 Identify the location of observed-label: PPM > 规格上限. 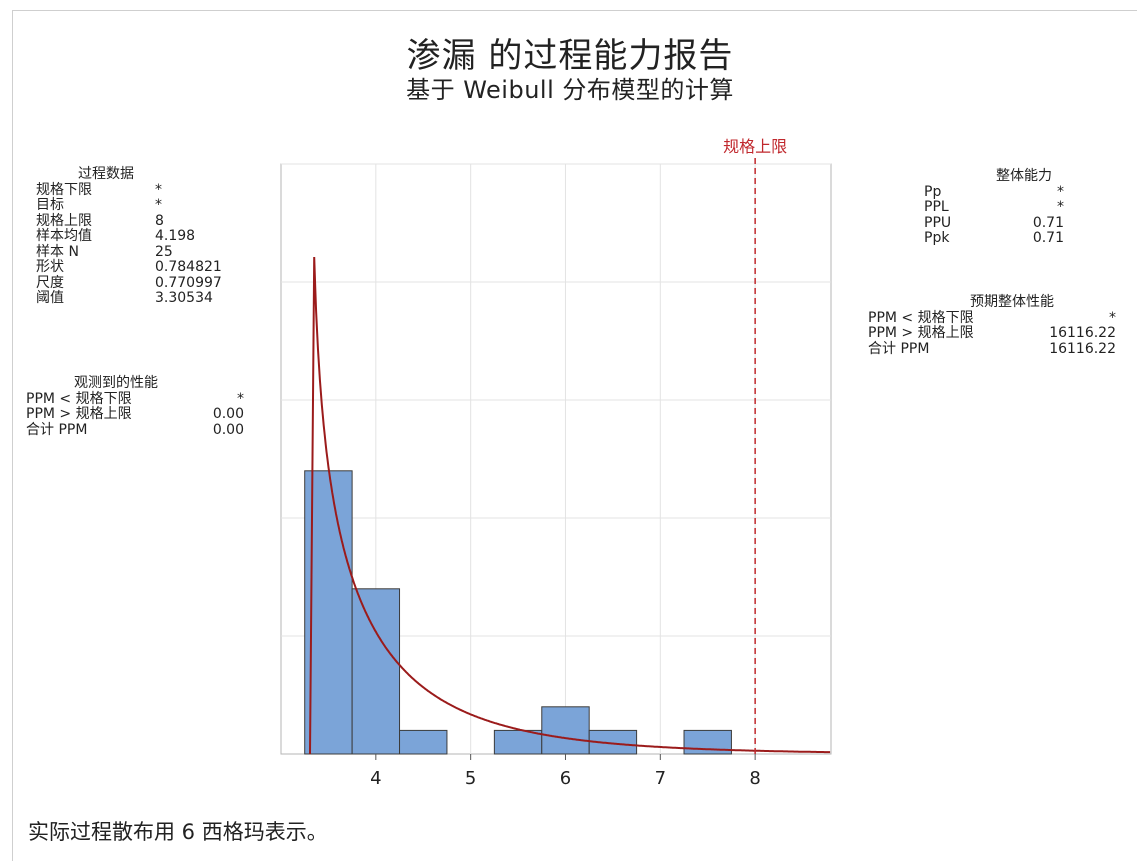
(79, 414).